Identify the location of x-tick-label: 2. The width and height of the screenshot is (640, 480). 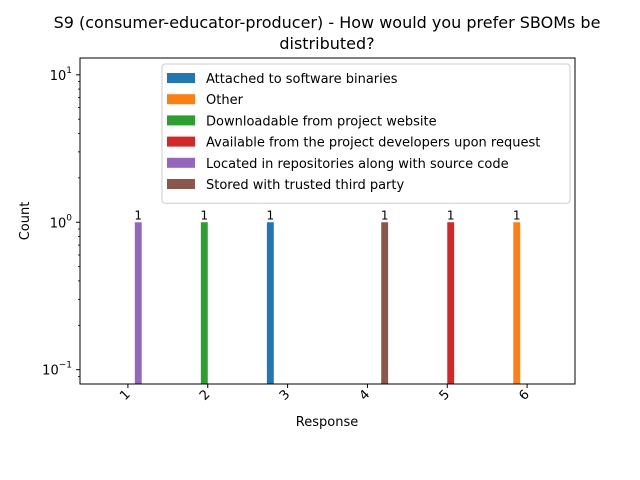
(205, 395).